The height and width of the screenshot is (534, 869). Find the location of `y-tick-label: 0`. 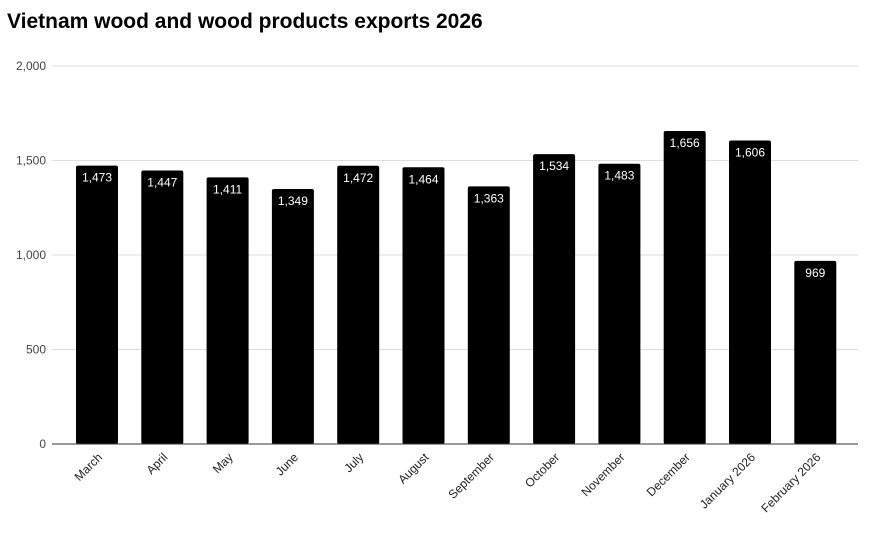

y-tick-label: 0 is located at coordinates (42, 444).